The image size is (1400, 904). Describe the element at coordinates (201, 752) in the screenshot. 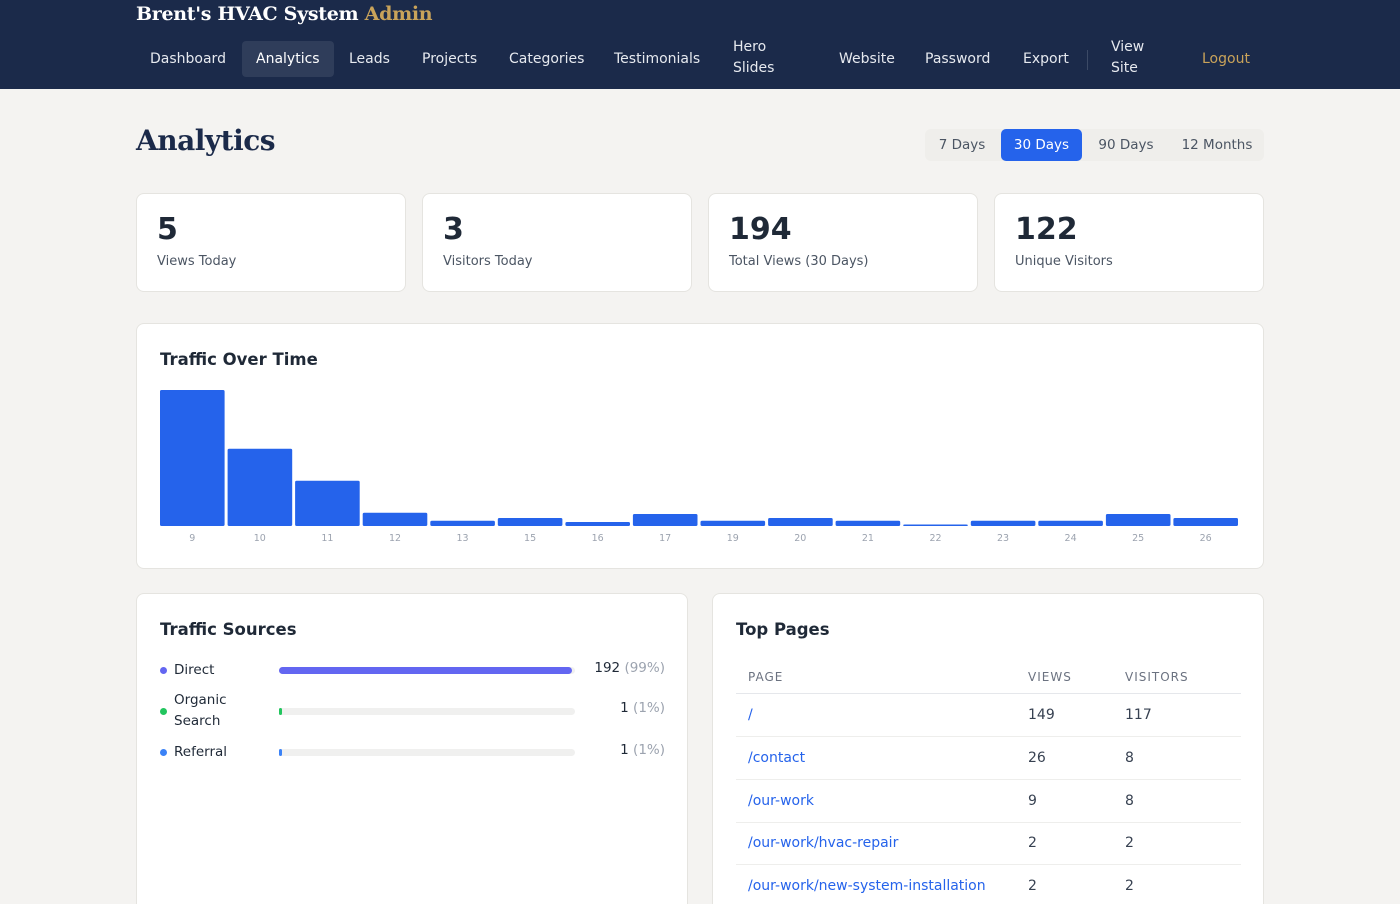

I see `source-name: Referral` at that location.